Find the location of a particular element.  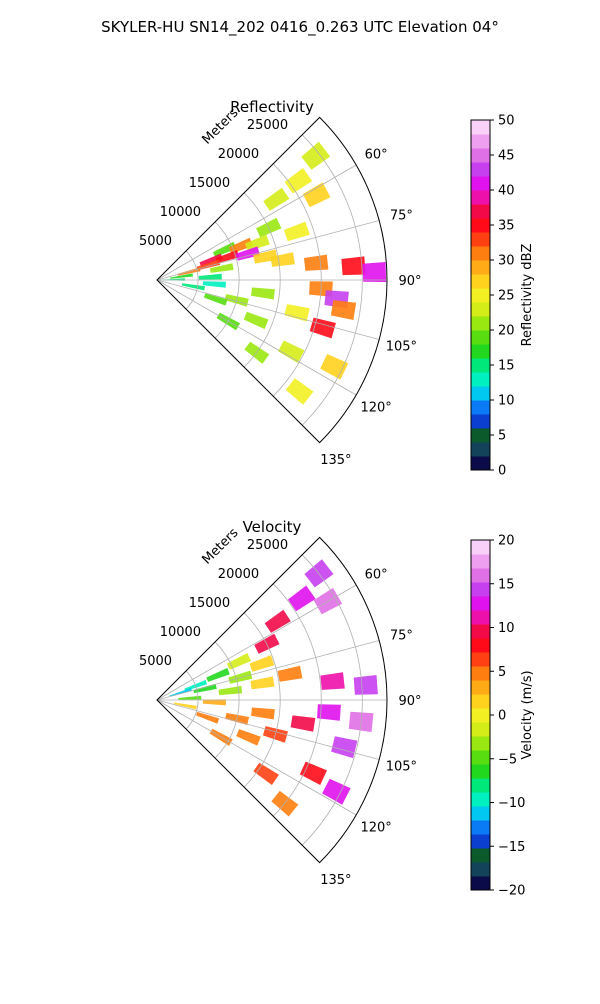

data-cells is located at coordinates (273, 688).